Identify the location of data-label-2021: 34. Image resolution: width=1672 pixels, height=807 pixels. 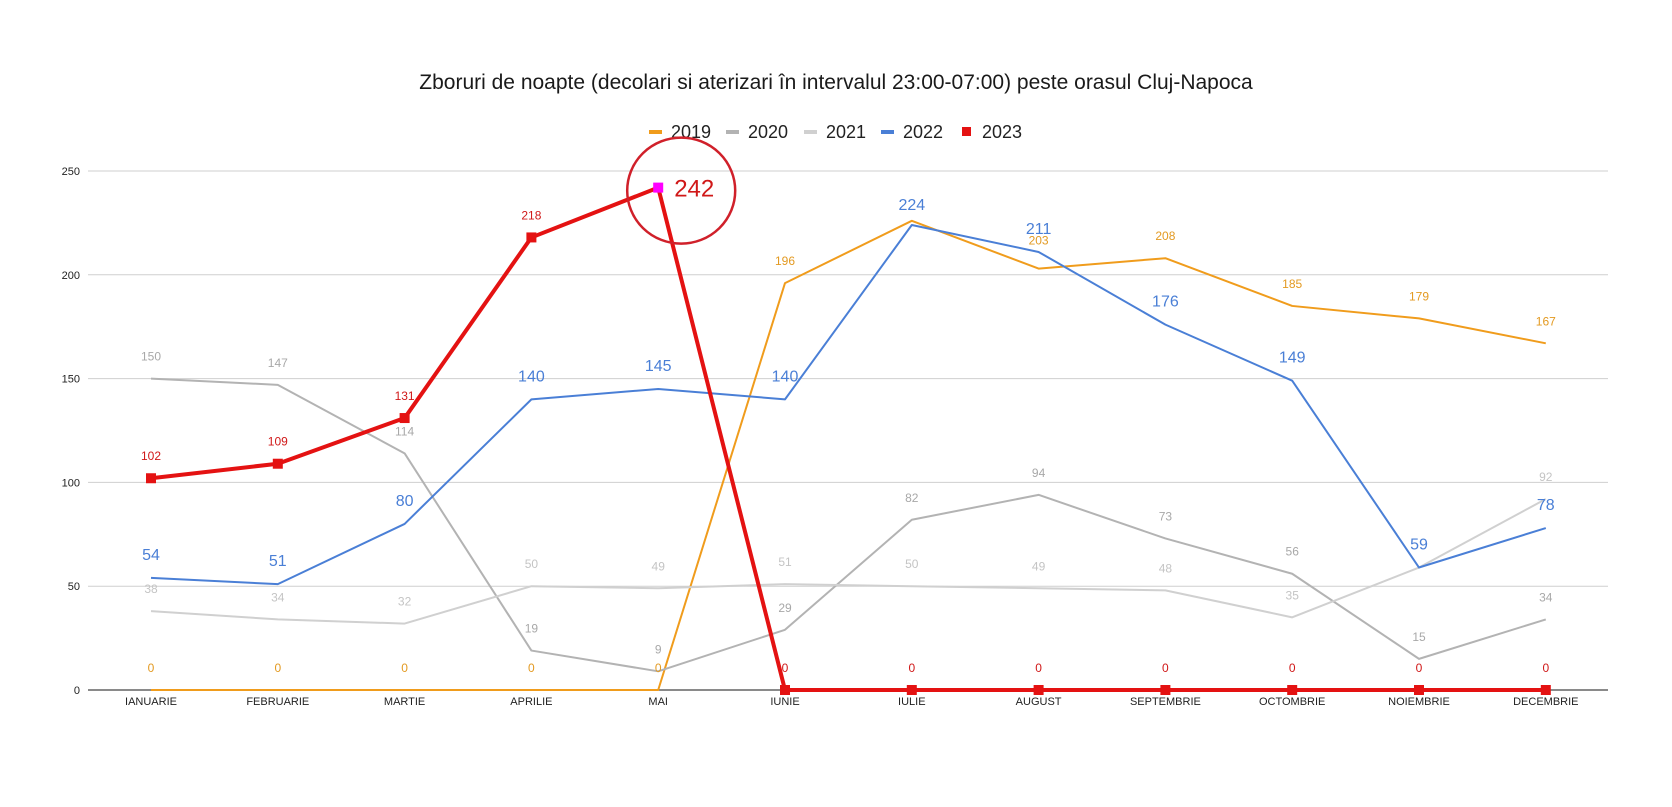
(278, 597).